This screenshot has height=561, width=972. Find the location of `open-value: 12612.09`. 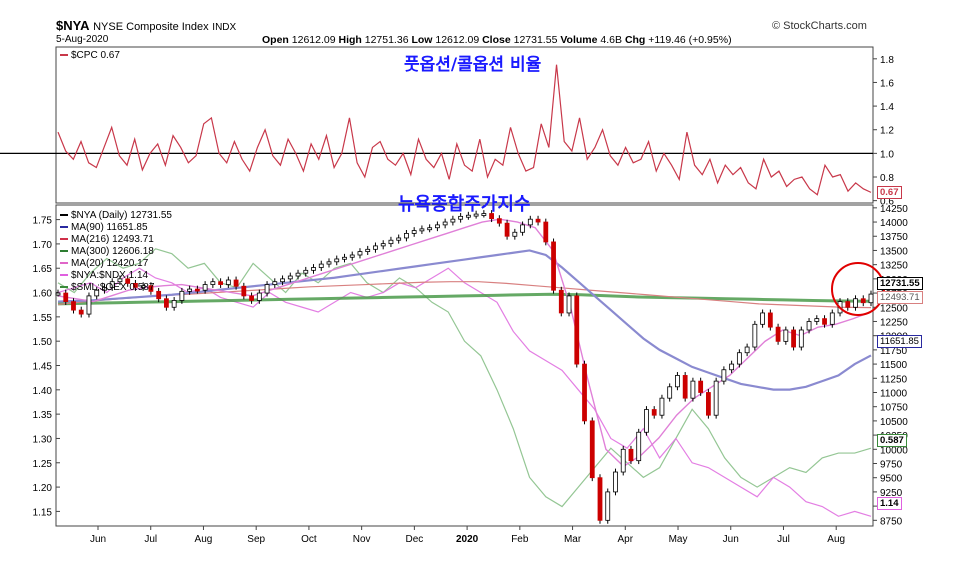

open-value: 12612.09 is located at coordinates (313, 40).